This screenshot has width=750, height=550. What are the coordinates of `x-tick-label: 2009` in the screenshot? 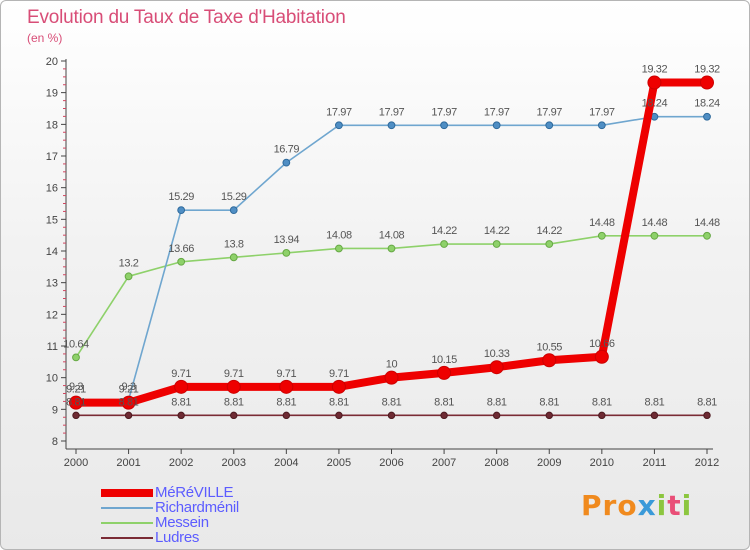 It's located at (549, 463).